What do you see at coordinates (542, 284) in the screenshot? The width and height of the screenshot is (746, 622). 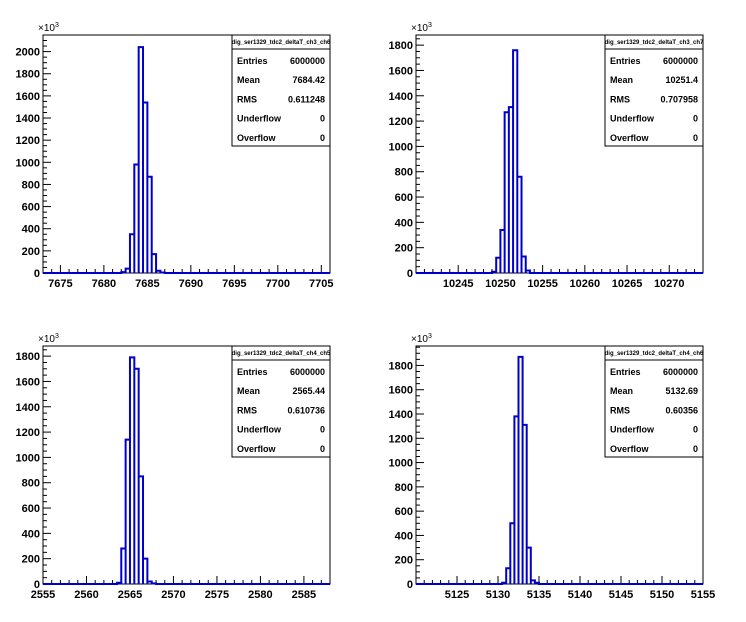 I see `x-tick-label: 10255` at bounding box center [542, 284].